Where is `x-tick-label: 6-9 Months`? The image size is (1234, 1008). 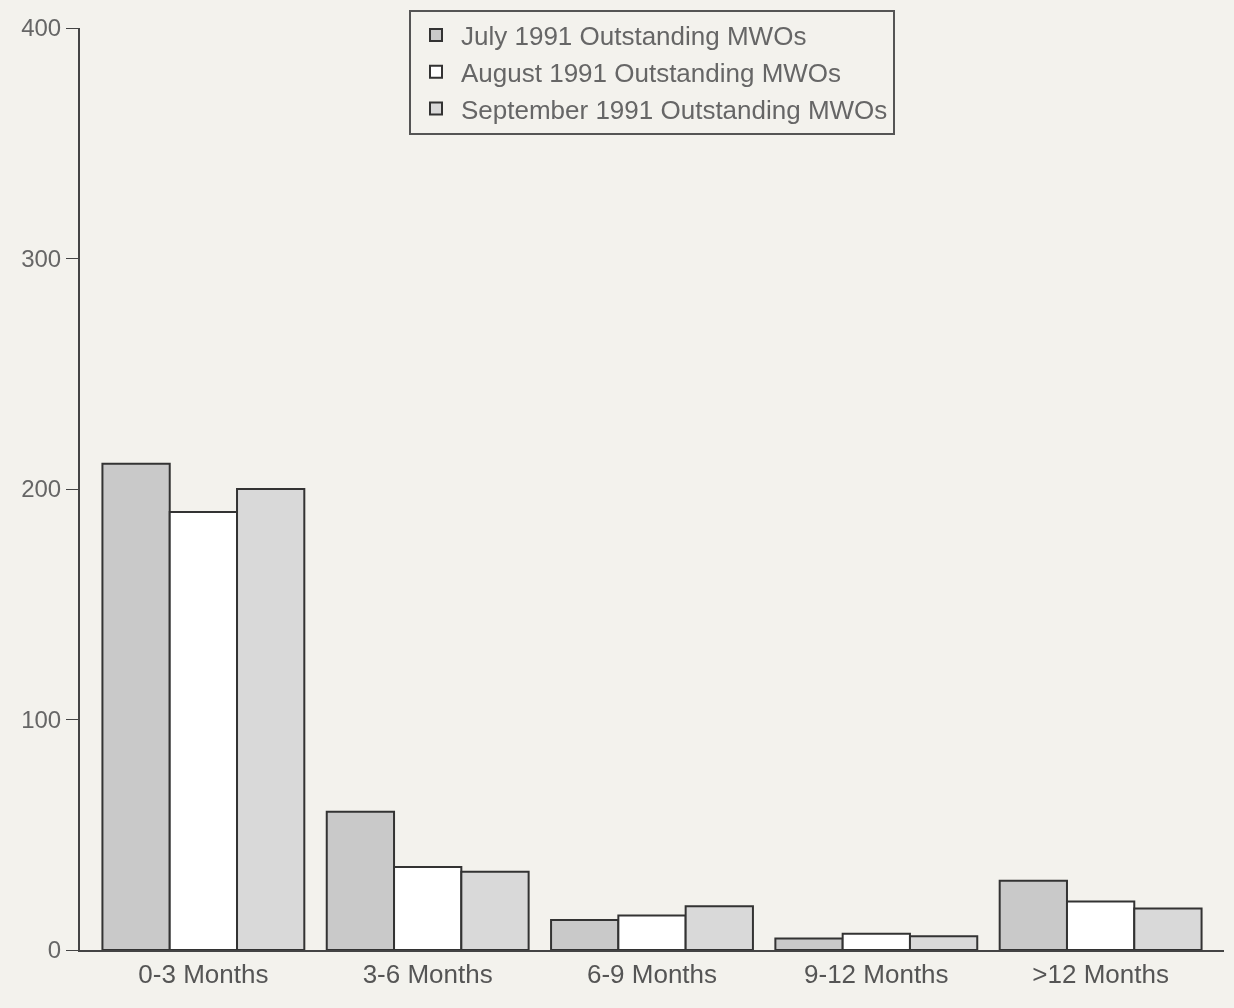
x-tick-label: 6-9 Months is located at coordinates (652, 974).